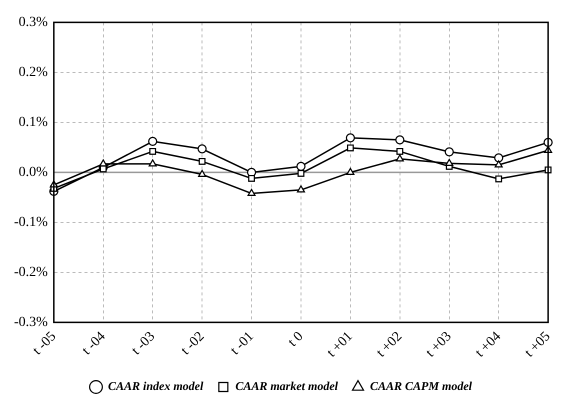  Describe the element at coordinates (421, 386) in the screenshot. I see `legend-label: CAAR CAPM model` at that location.